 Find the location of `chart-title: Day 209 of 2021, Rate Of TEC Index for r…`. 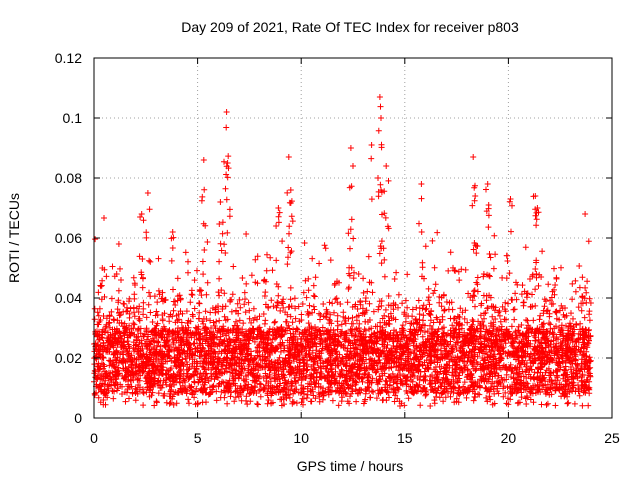

chart-title: Day 209 of 2021, Rate Of TEC Index for r… is located at coordinates (350, 27).